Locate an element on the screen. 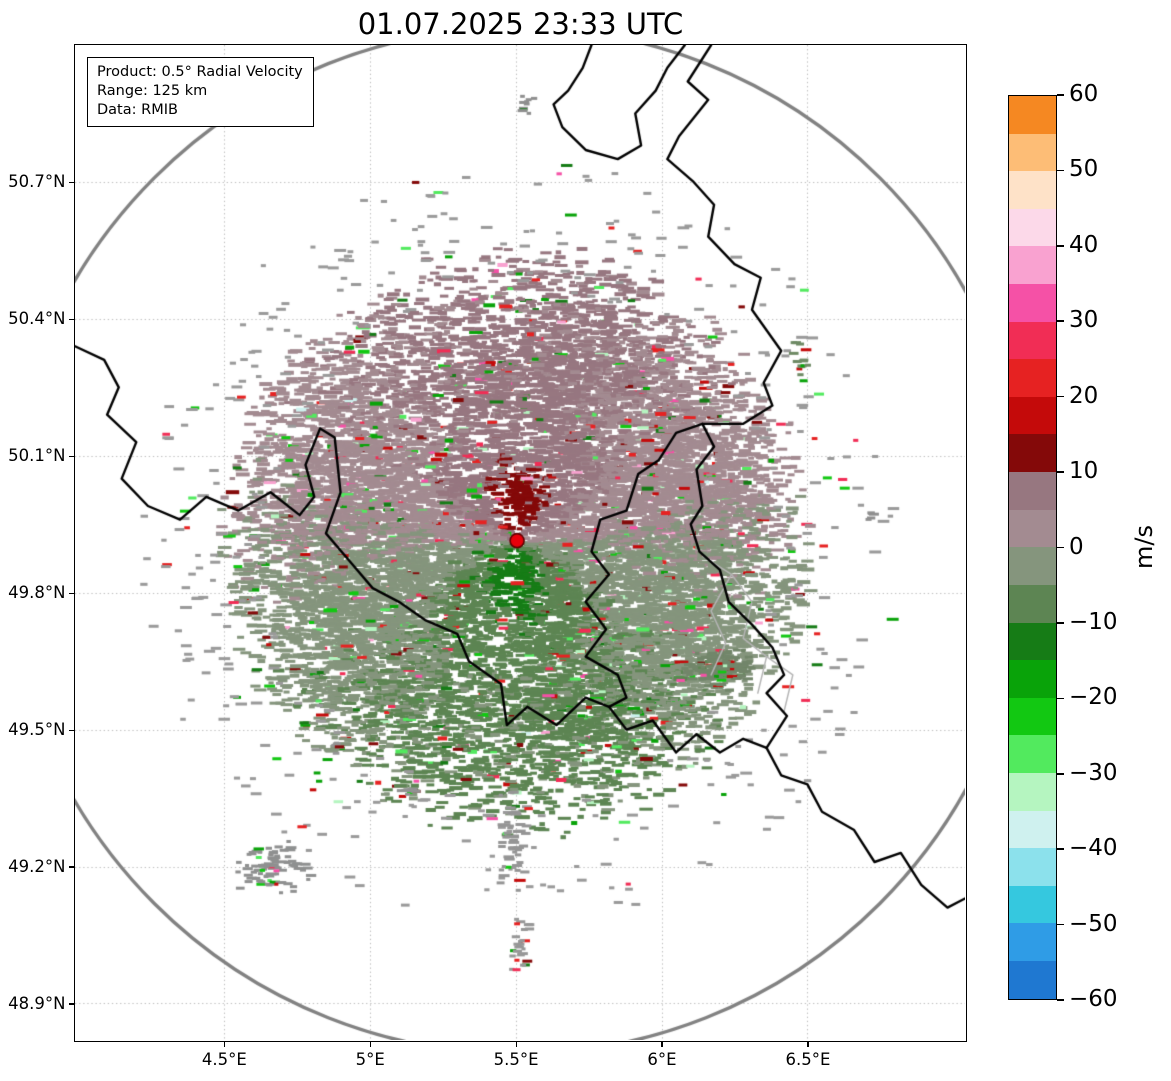 This screenshot has height=1081, width=1171. colorbar-tick-label: 0 is located at coordinates (1076, 546).